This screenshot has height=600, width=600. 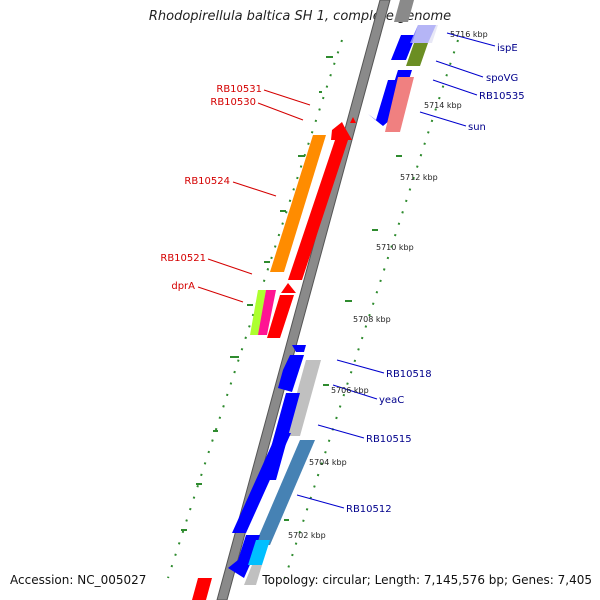 What do you see at coordinates (389, 439) in the screenshot?
I see `gene-label-rb10515: RB10515` at bounding box center [389, 439].